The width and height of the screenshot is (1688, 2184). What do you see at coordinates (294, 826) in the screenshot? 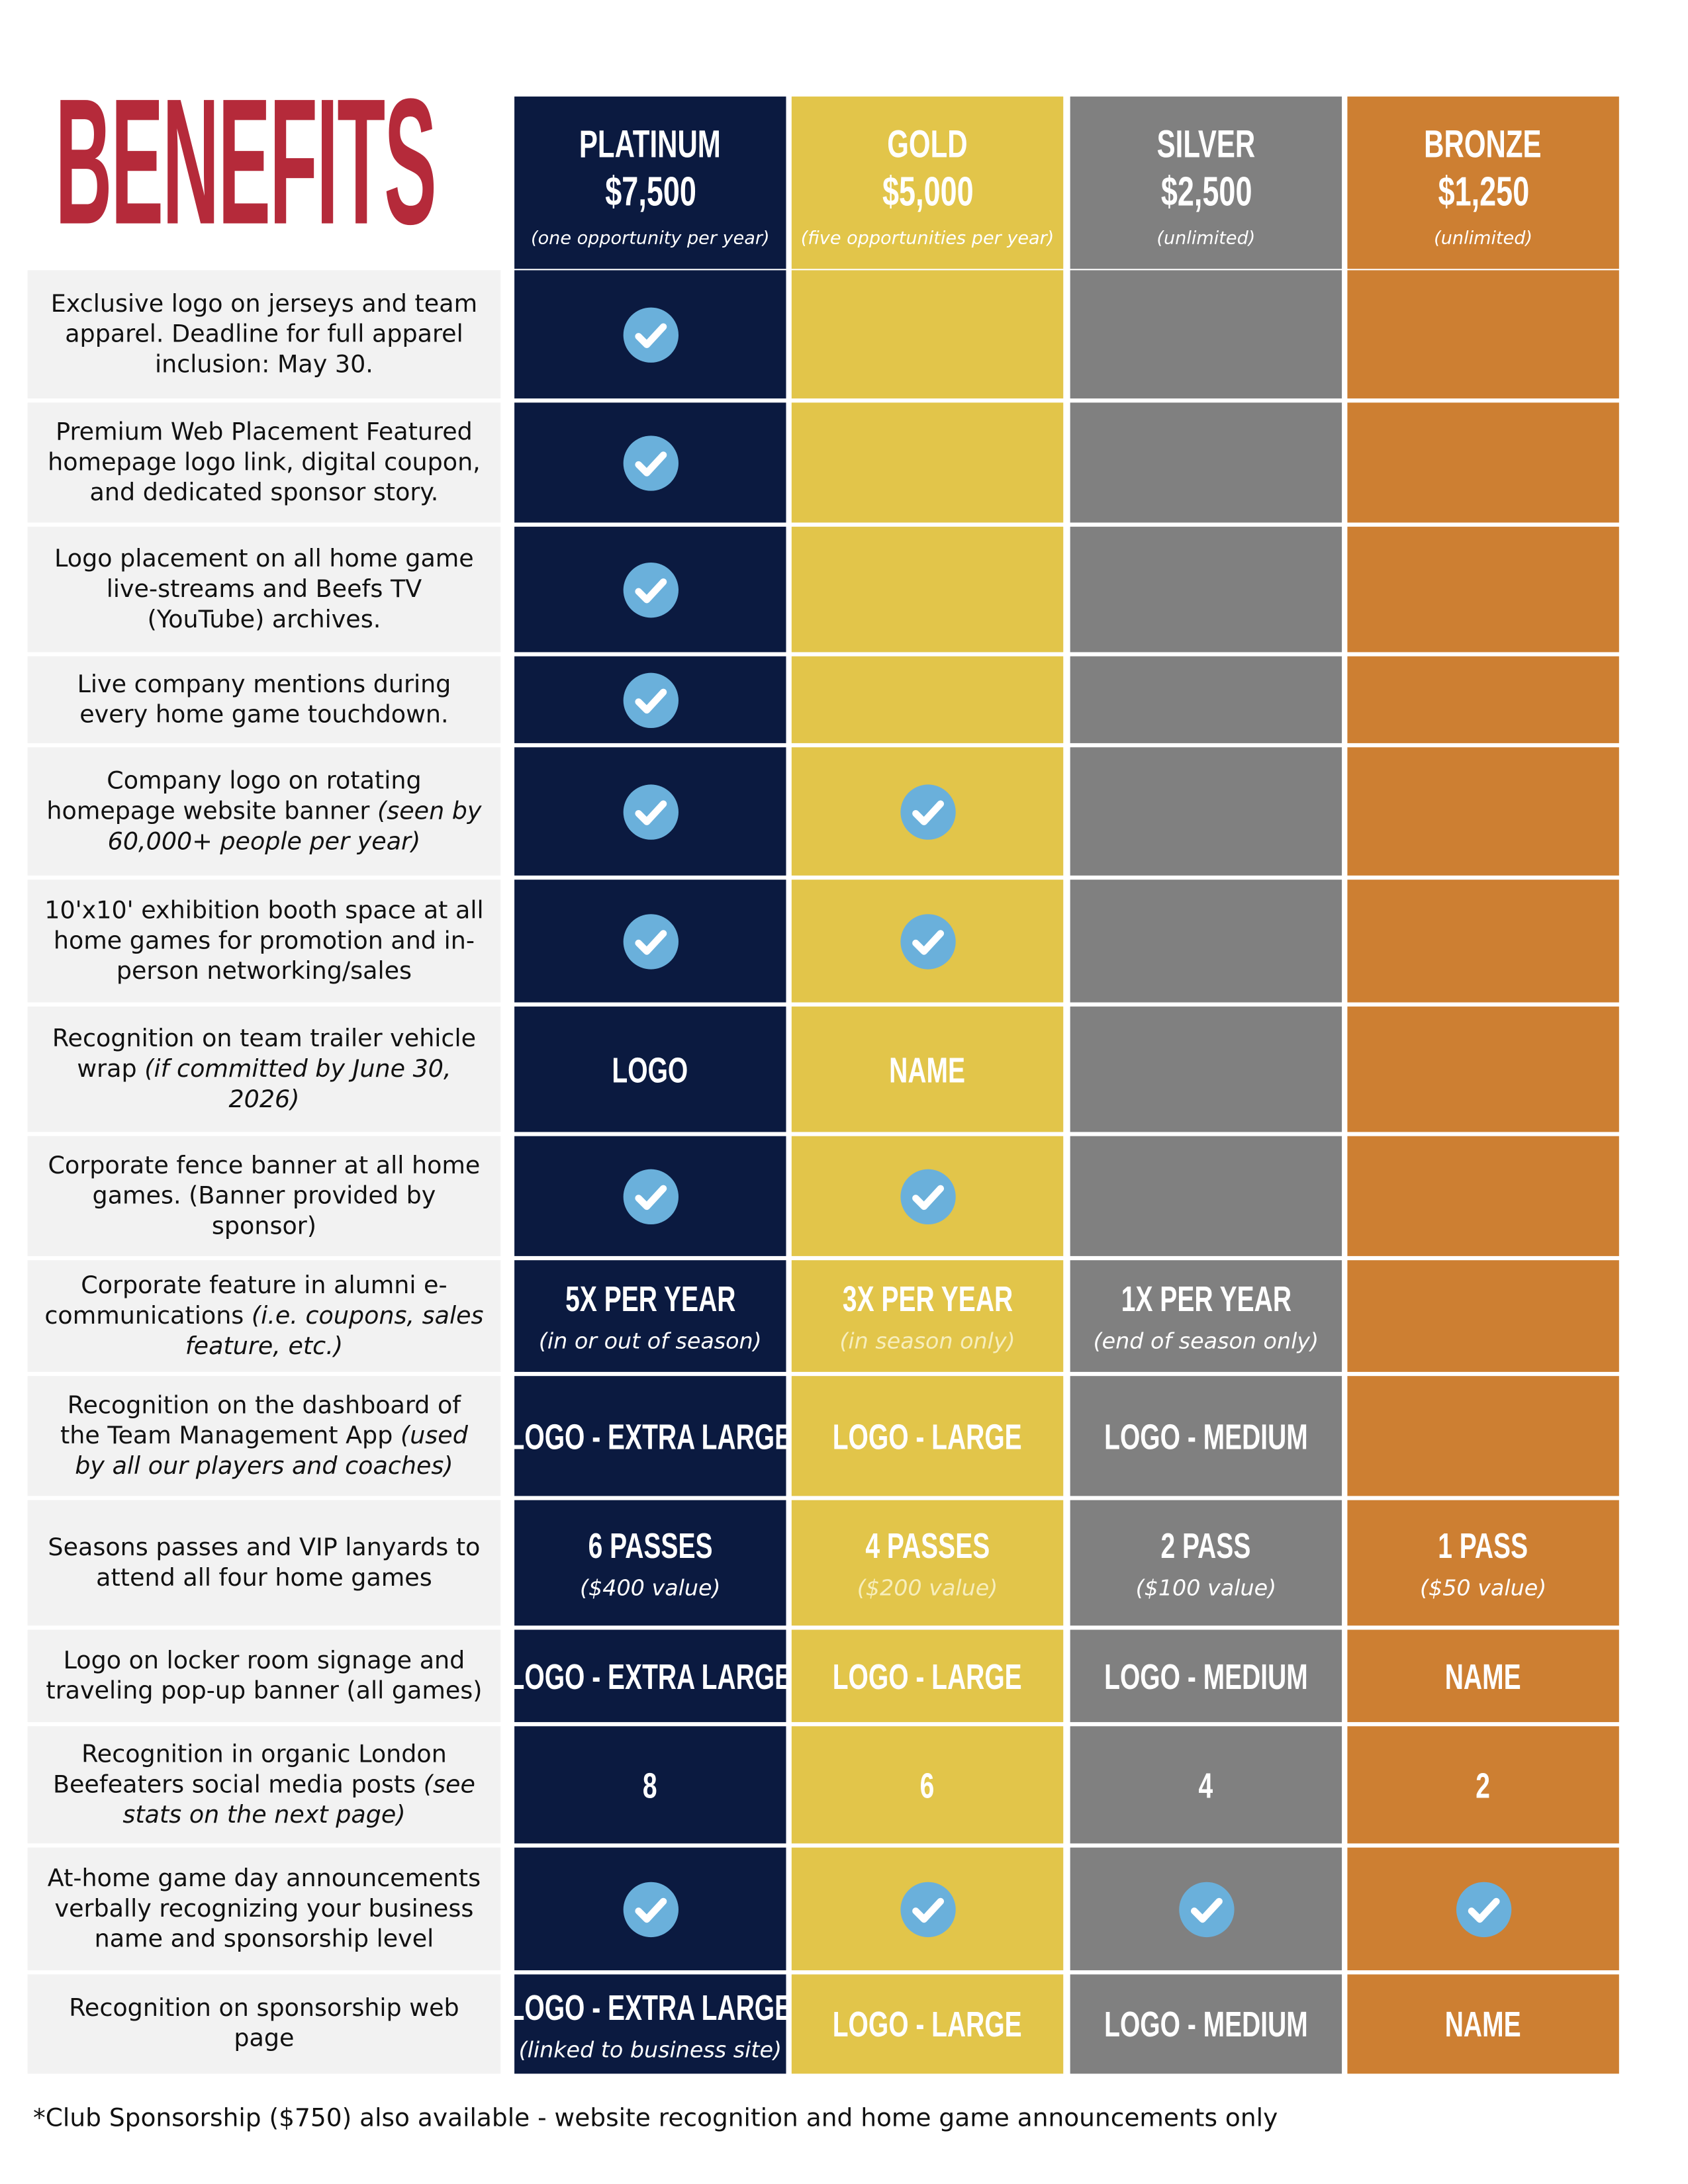
I see `benefit-text-italic: (seen by 60,000+ people per year)` at bounding box center [294, 826].